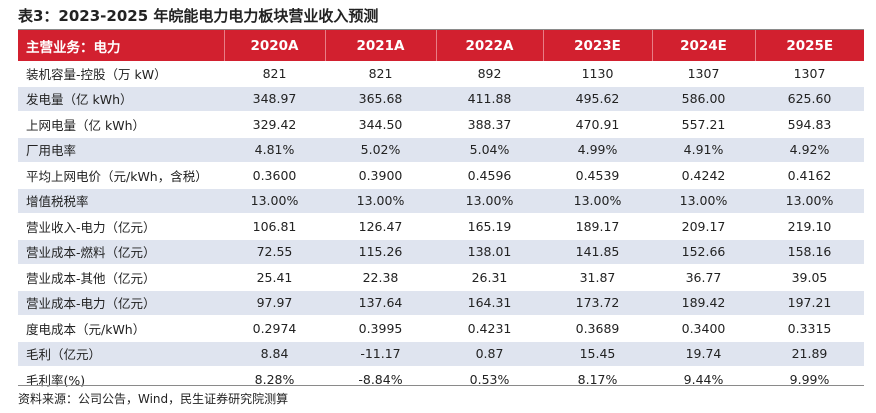 The image size is (876, 413). I want to click on row-label-cell: 厂用电率, so click(121, 150).